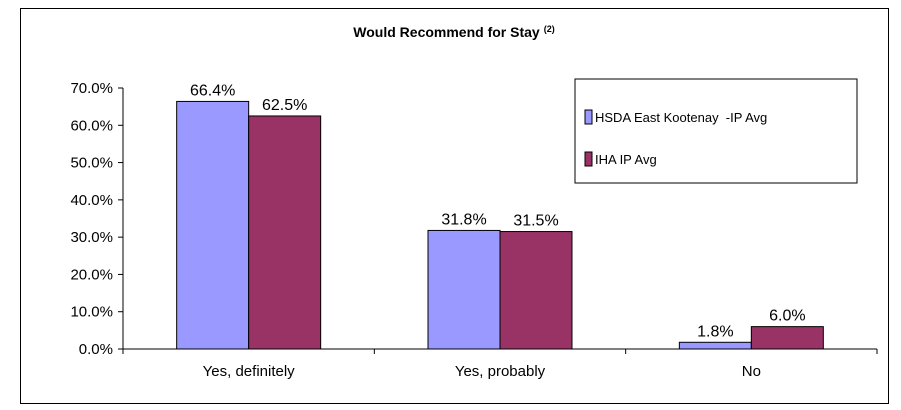 Image resolution: width=901 pixels, height=410 pixels. I want to click on data-label: 6.0%, so click(787, 316).